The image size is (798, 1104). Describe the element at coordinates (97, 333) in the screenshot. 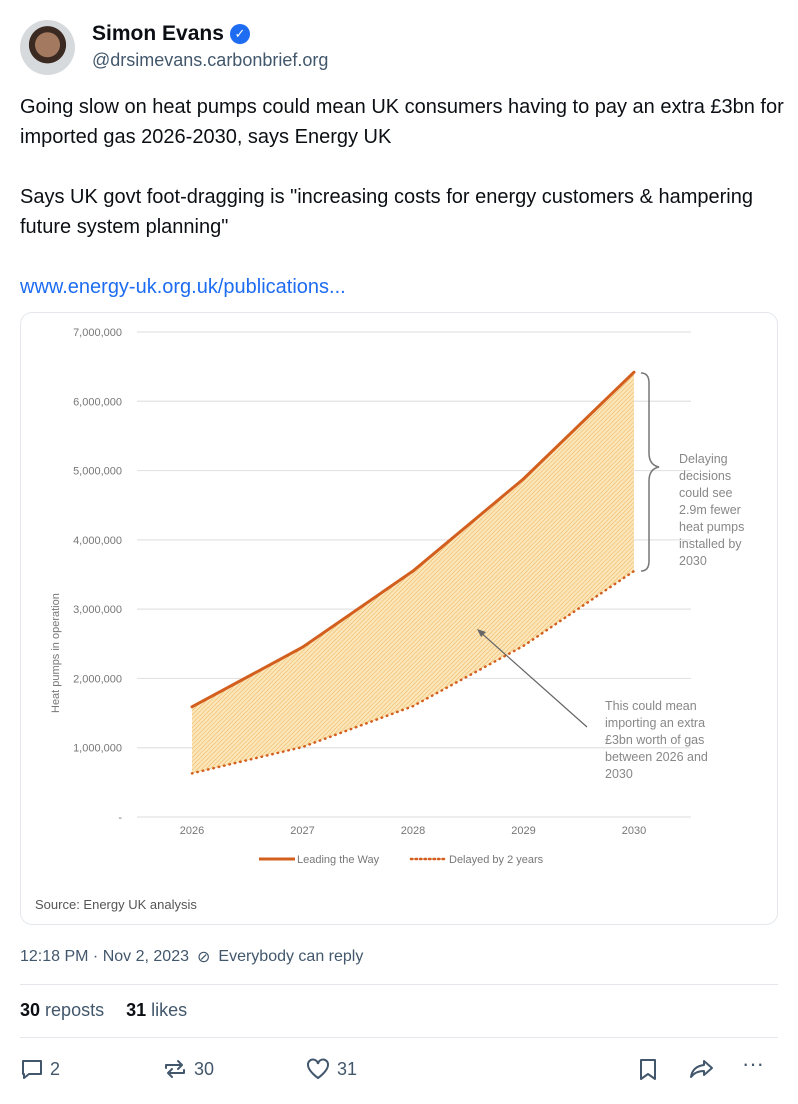

I see `y-tick-label: 7,000,000` at that location.